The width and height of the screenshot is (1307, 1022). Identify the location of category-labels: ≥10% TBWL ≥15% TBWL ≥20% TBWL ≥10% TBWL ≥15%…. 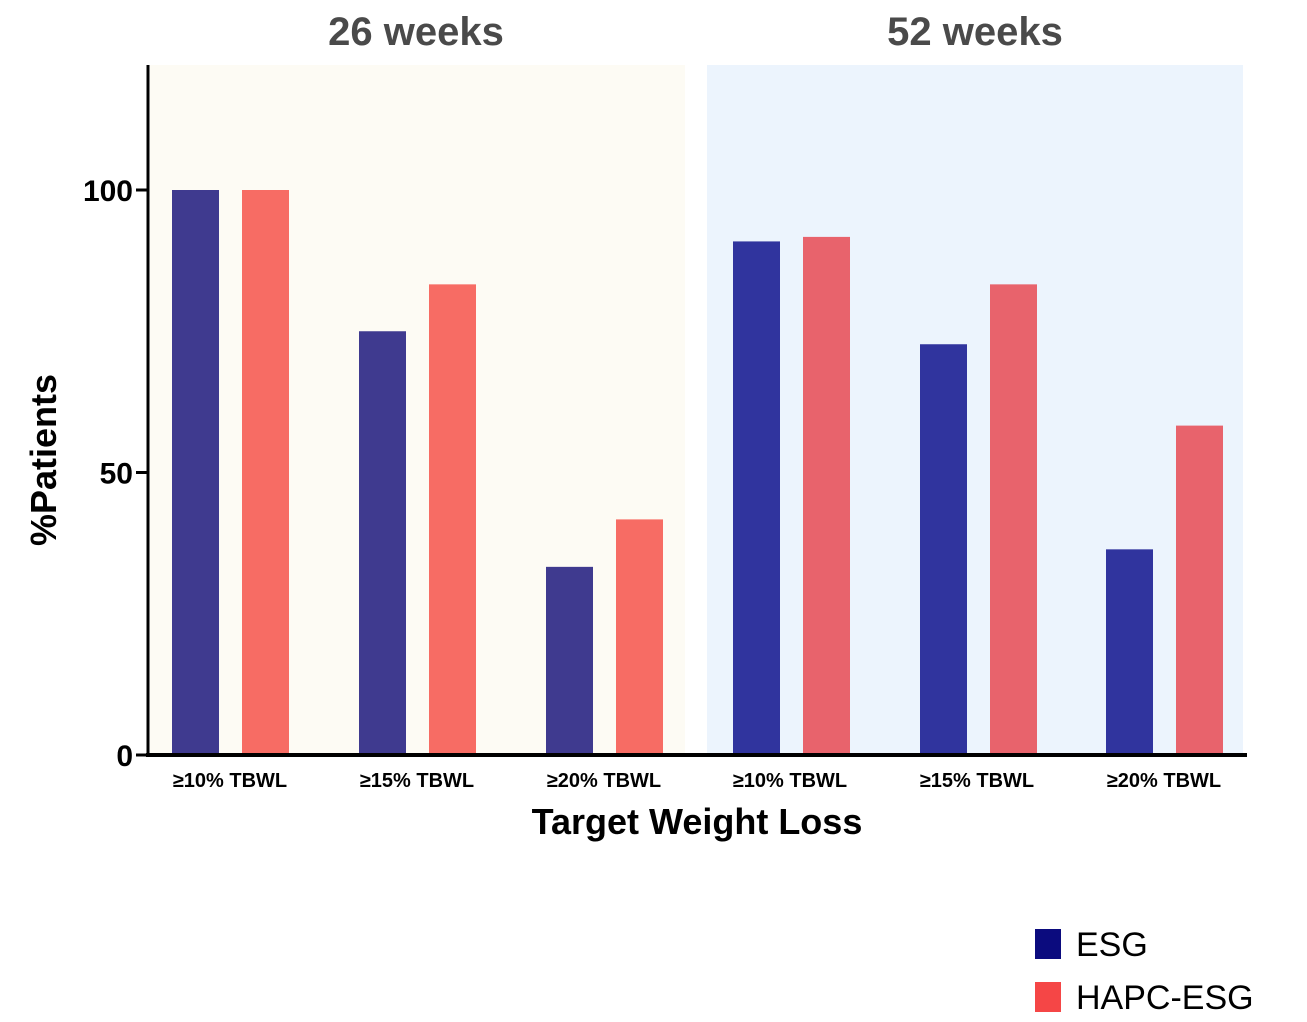
(697, 781).